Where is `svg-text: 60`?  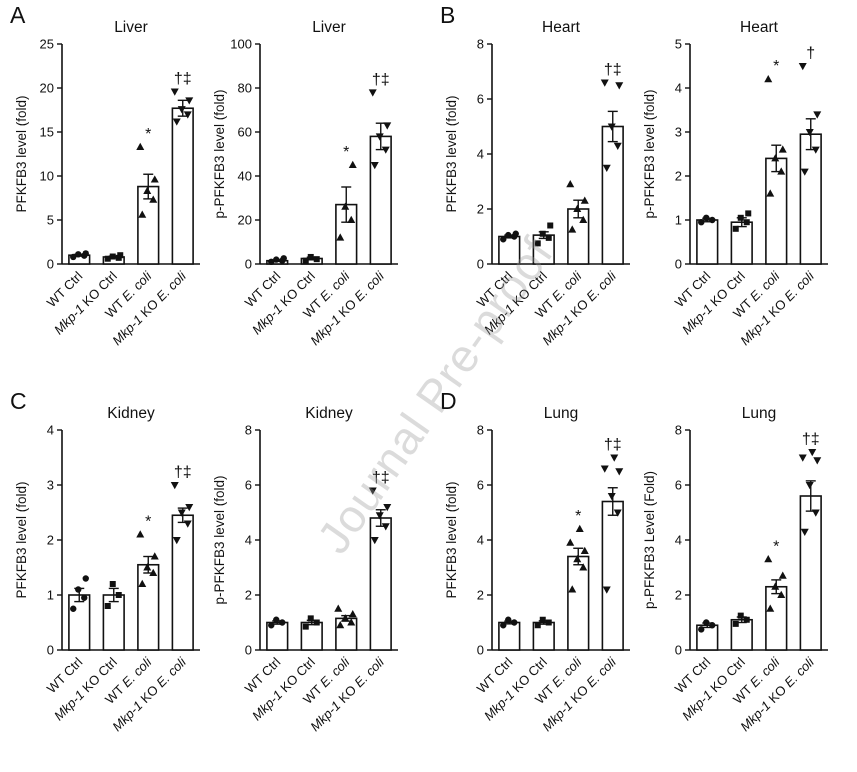 svg-text: 60 is located at coordinates (245, 132).